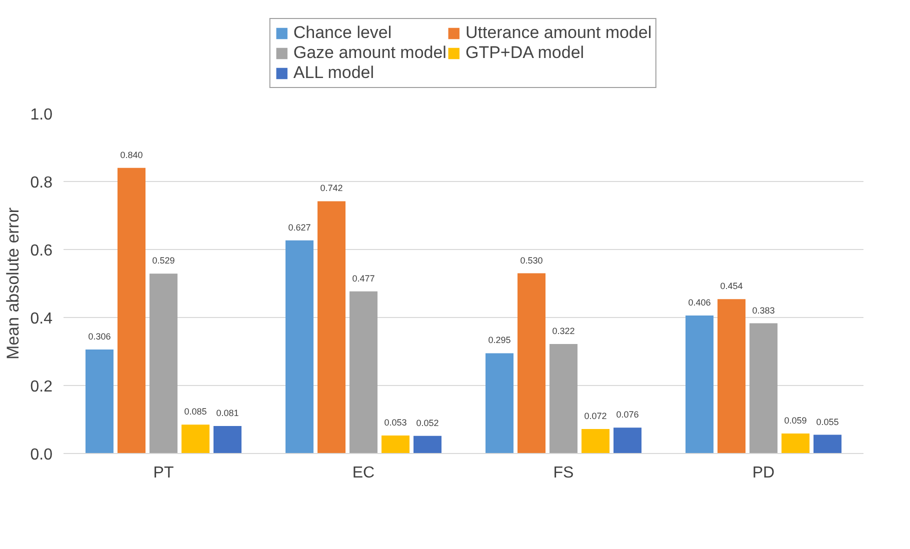 Image resolution: width=910 pixels, height=549 pixels. Describe the element at coordinates (763, 473) in the screenshot. I see `x-tick-label: PD` at that location.